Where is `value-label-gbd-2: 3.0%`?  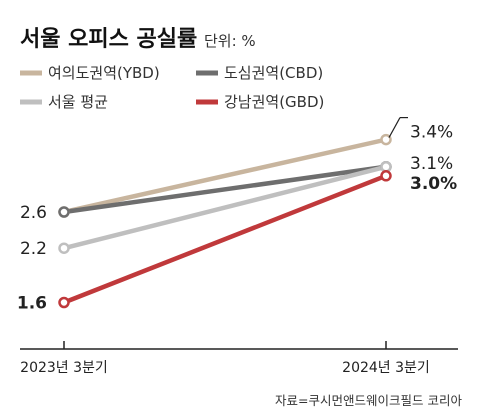 value-label-gbd-2: 3.0% is located at coordinates (433, 184).